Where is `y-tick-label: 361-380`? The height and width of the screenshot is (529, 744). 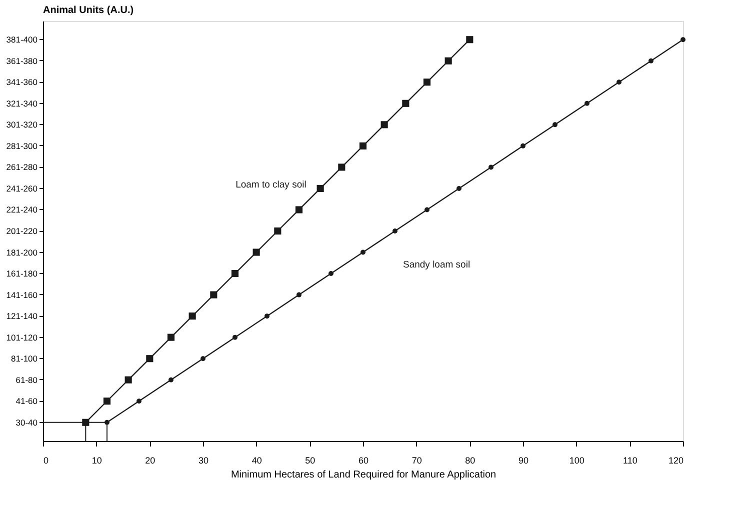 y-tick-label: 361-380 is located at coordinates (22, 61).